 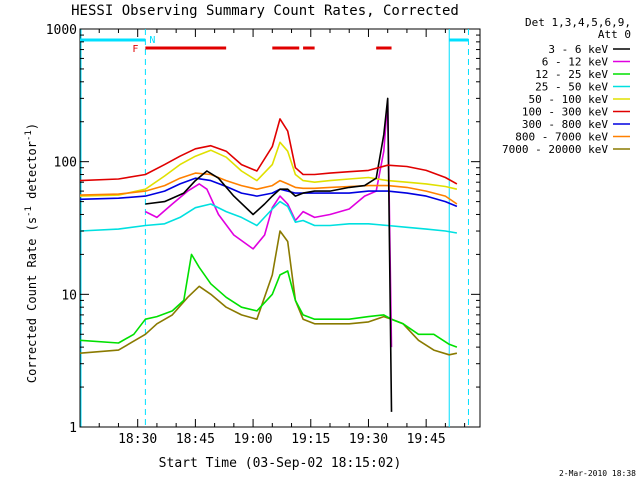 I want to click on series-line-25-50-kev, so click(x=268, y=217).